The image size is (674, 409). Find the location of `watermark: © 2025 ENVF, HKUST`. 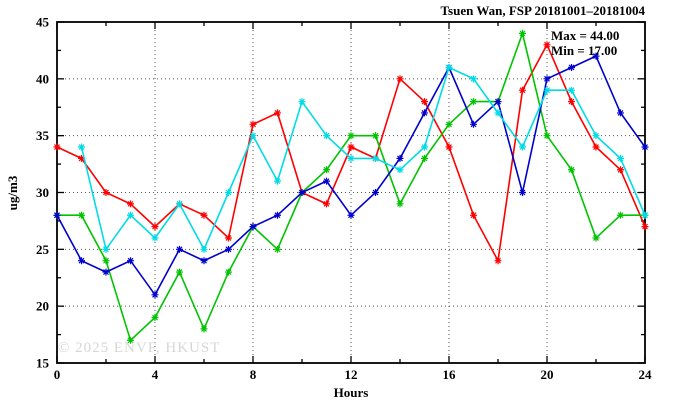

watermark: © 2025 ENVF, HKUST is located at coordinates (139, 348).